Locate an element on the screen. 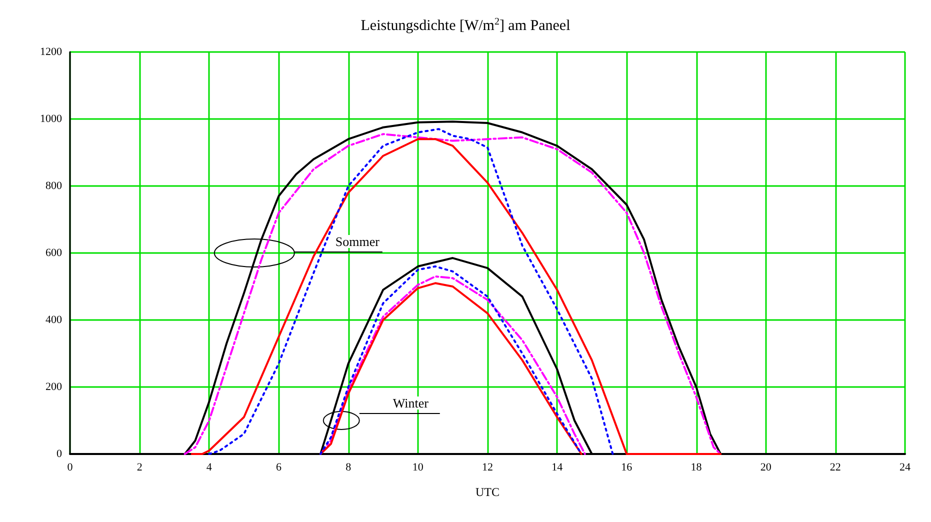 The height and width of the screenshot is (522, 931). x-tick-label: 18 is located at coordinates (696, 468).